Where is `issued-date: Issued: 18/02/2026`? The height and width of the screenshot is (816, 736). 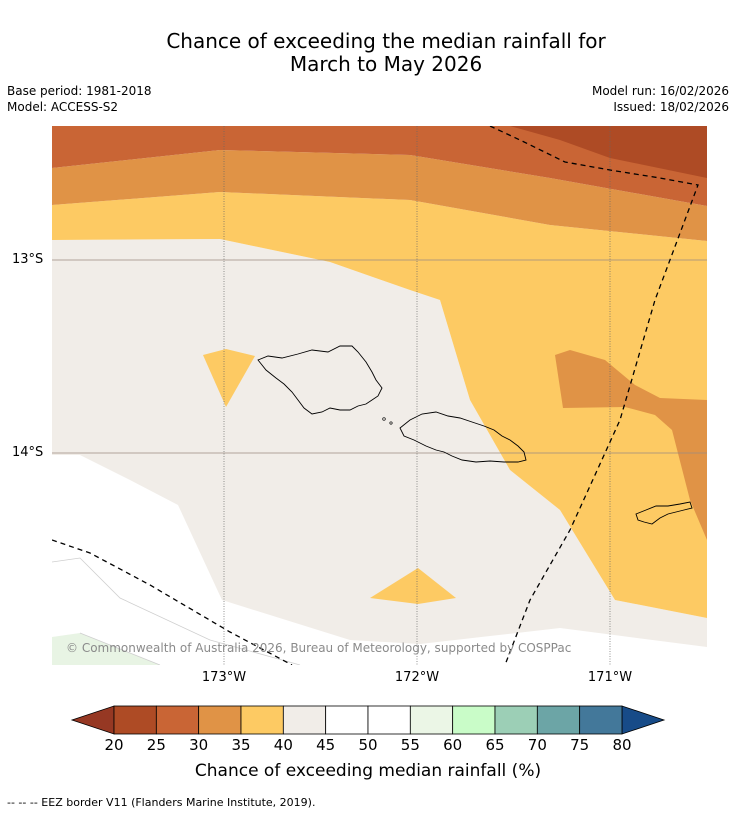
issued-date: Issued: 18/02/2026 is located at coordinates (671, 107).